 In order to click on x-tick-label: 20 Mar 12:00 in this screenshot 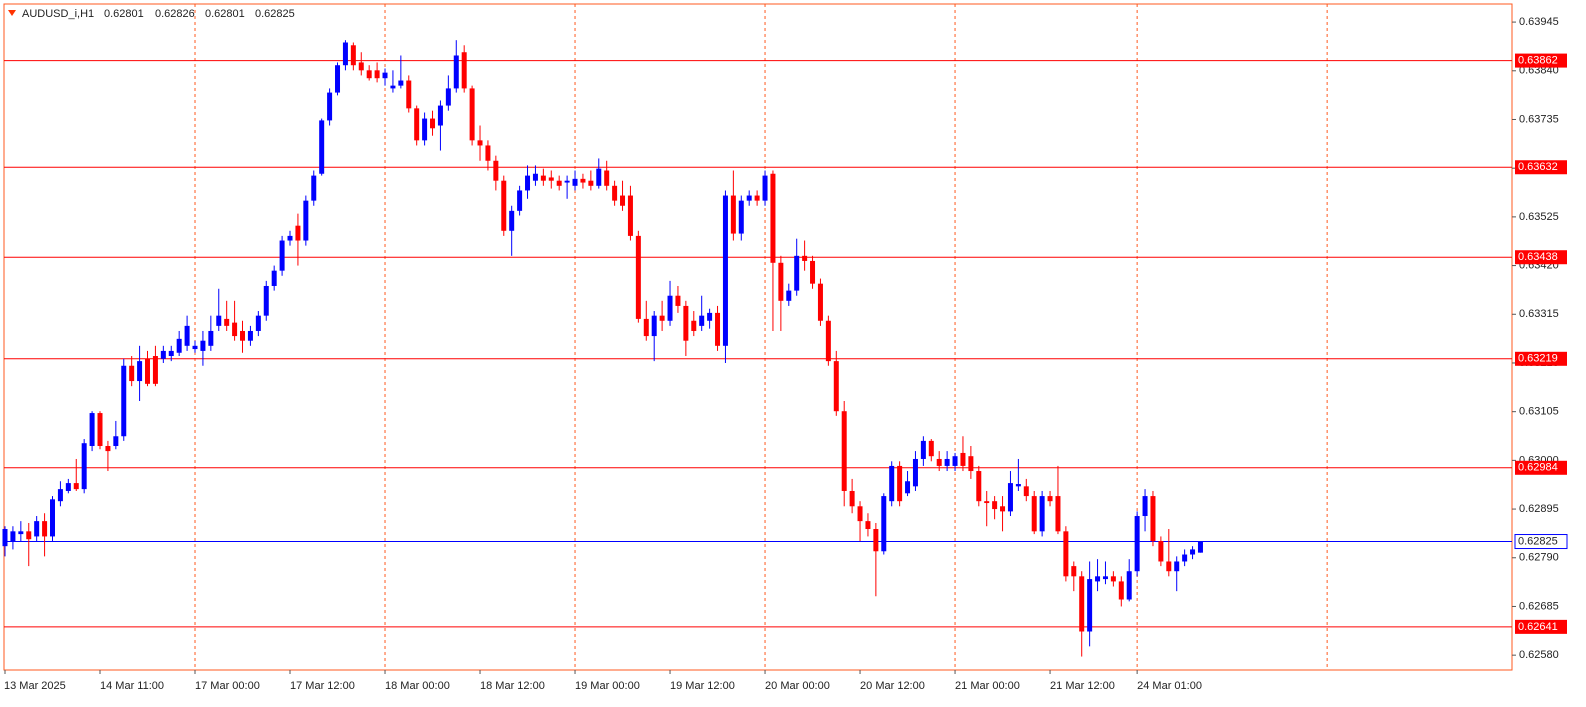, I will do `click(892, 686)`.